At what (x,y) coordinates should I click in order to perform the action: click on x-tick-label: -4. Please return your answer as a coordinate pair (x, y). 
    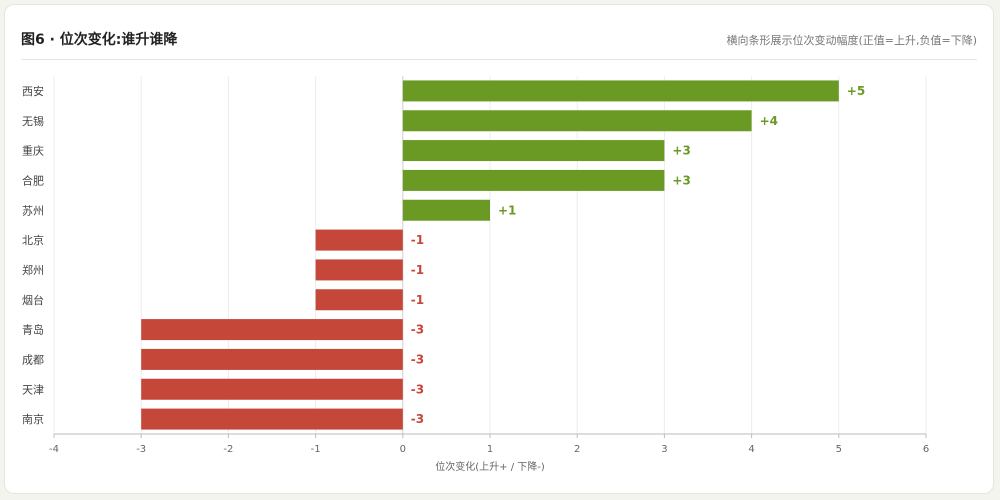
    Looking at the image, I should click on (54, 449).